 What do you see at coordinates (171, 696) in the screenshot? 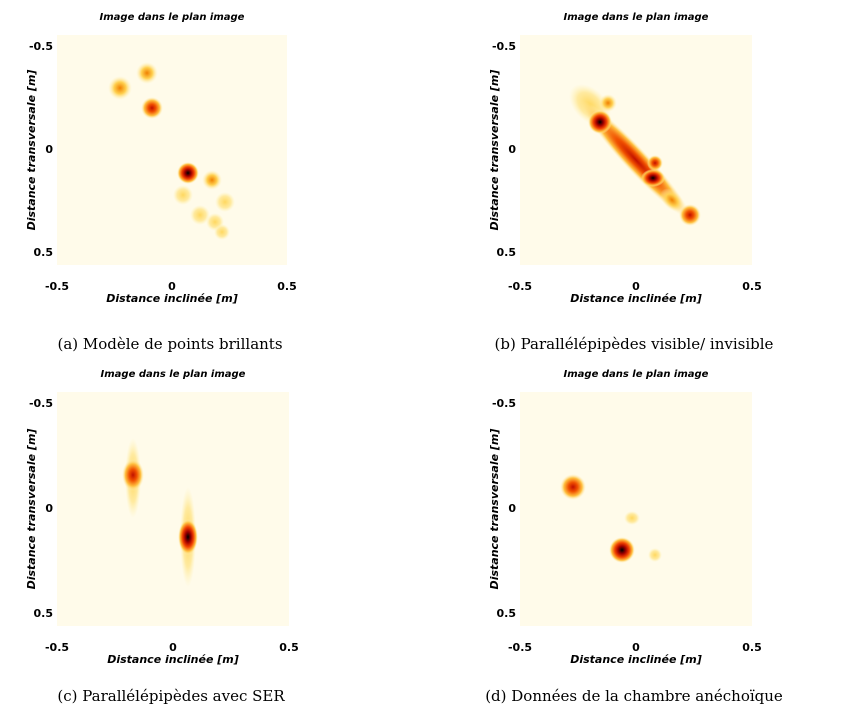
I see `caption: (c) Parallélépipèdes avec SER` at bounding box center [171, 696].